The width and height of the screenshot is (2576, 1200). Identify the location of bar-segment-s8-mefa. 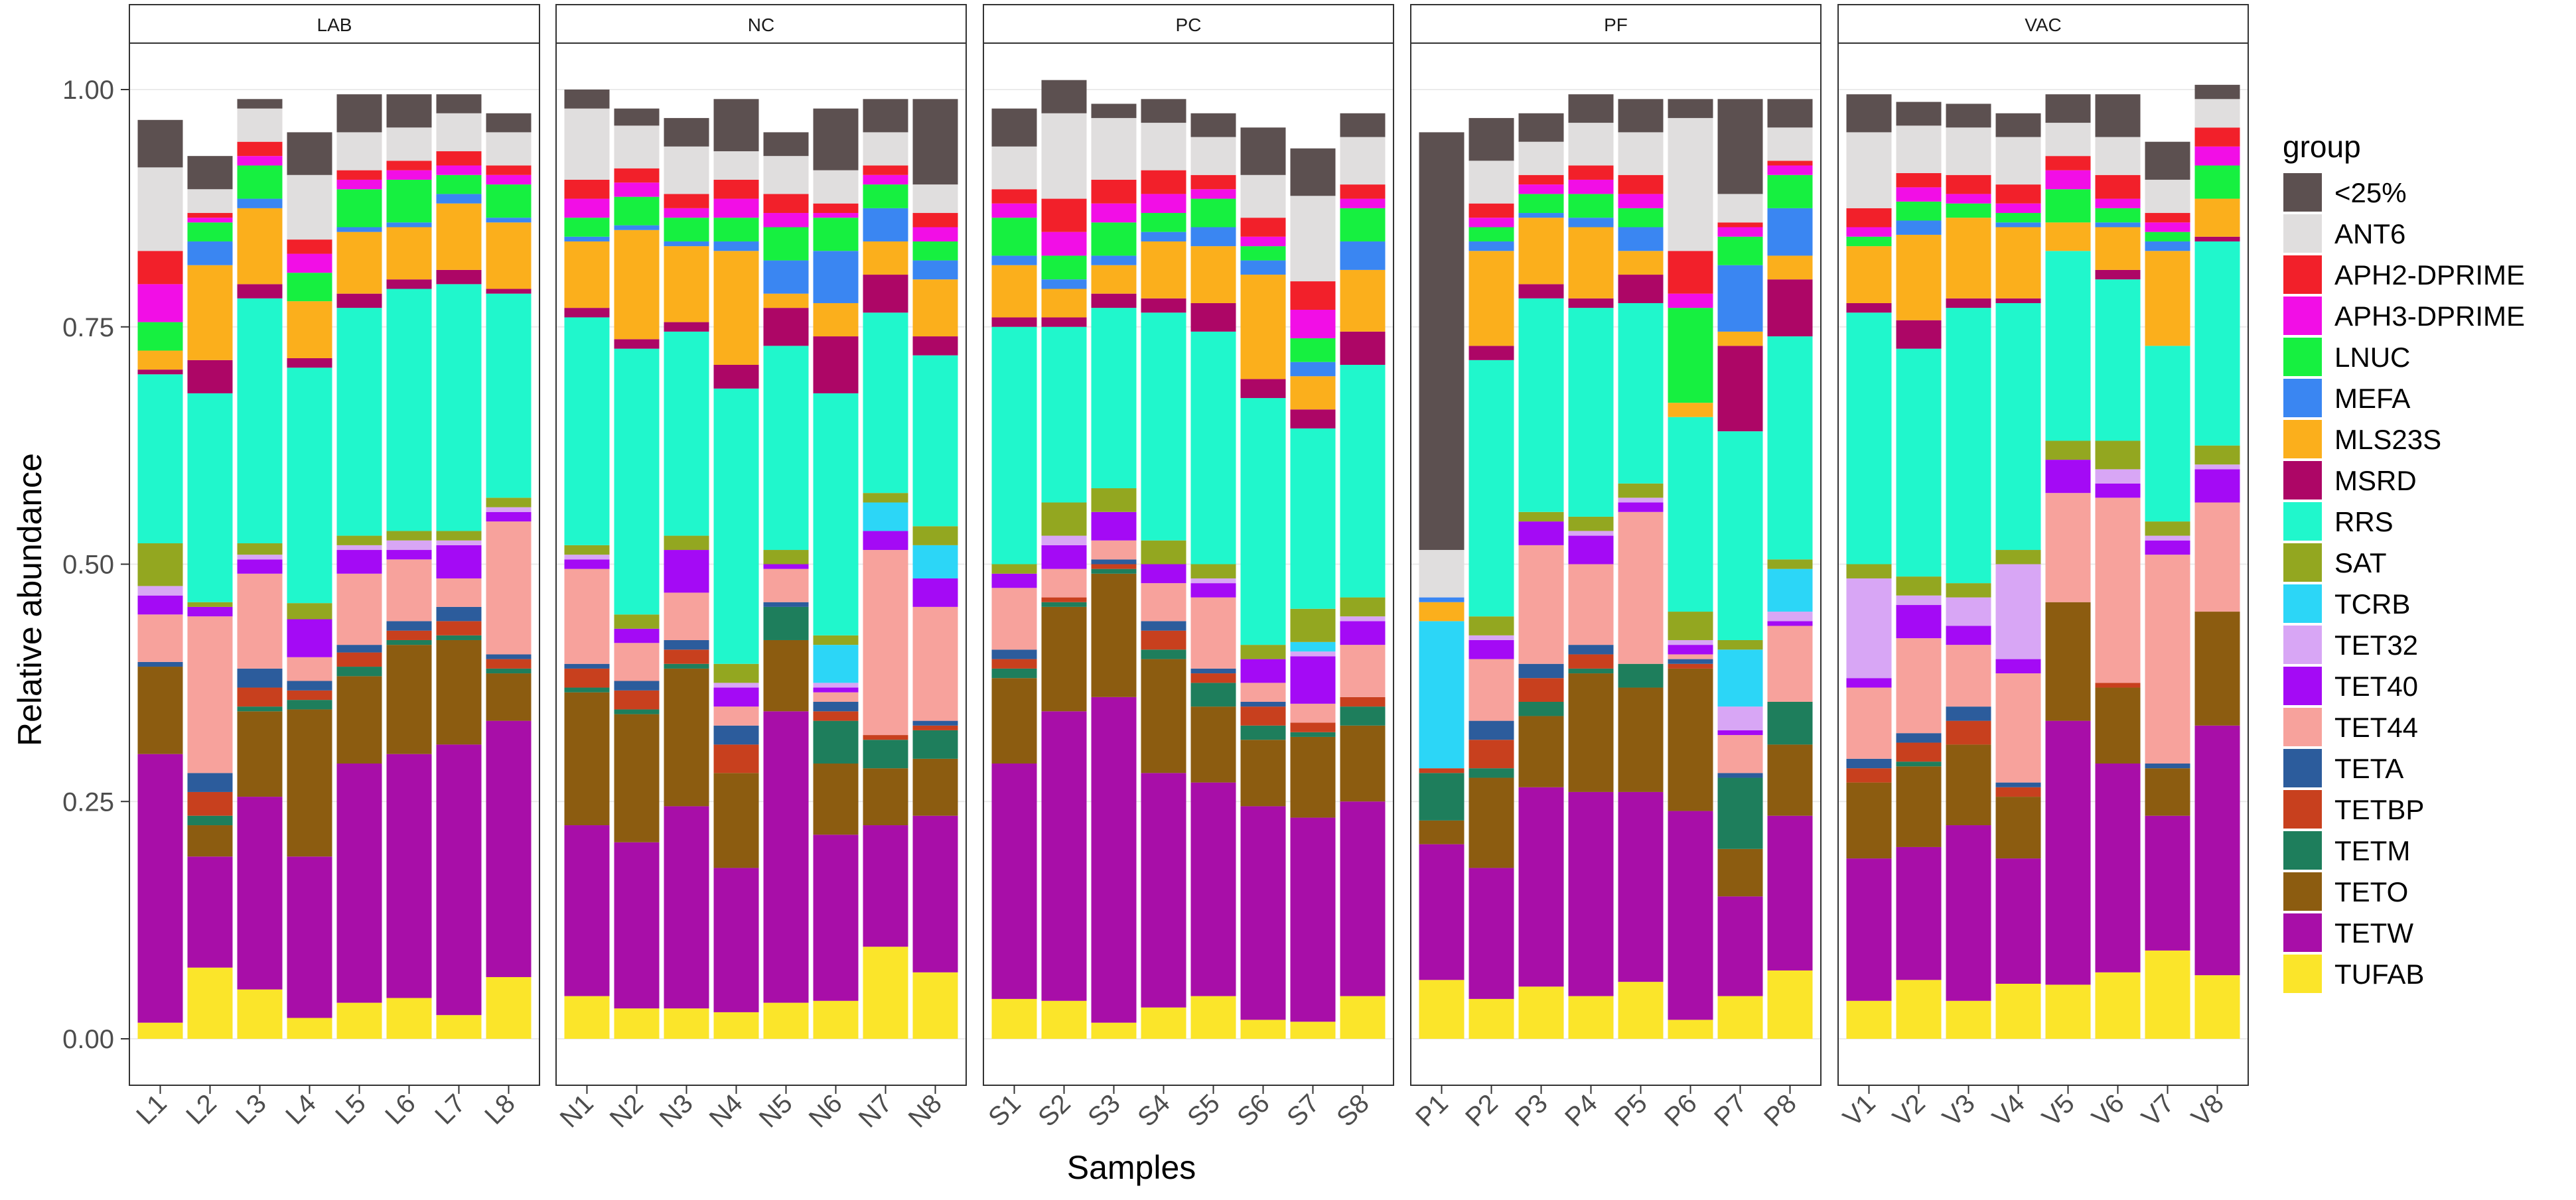
(1363, 255).